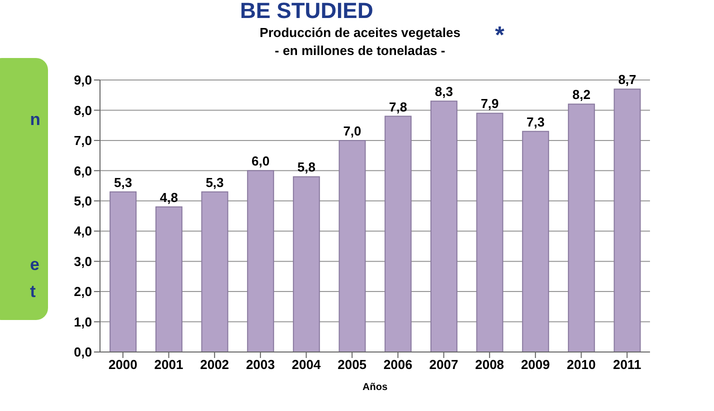 The height and width of the screenshot is (411, 714). What do you see at coordinates (215, 364) in the screenshot?
I see `x-tick-label: 2002` at bounding box center [215, 364].